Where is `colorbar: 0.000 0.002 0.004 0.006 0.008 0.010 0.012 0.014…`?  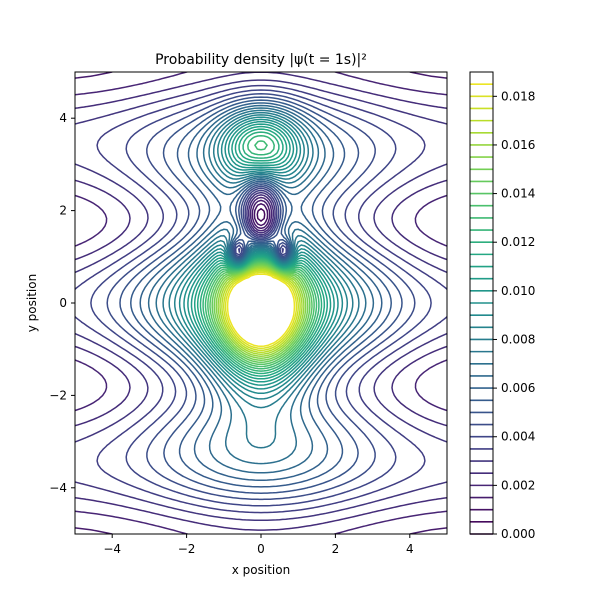 colorbar: 0.000 0.002 0.004 0.006 0.008 0.010 0.012 0.014… is located at coordinates (502, 306).